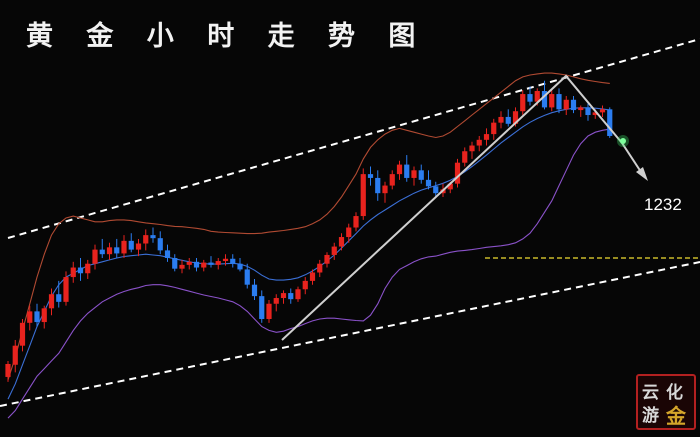  Describe the element at coordinates (663, 204) in the screenshot. I see `price-level-label: 1232` at that location.